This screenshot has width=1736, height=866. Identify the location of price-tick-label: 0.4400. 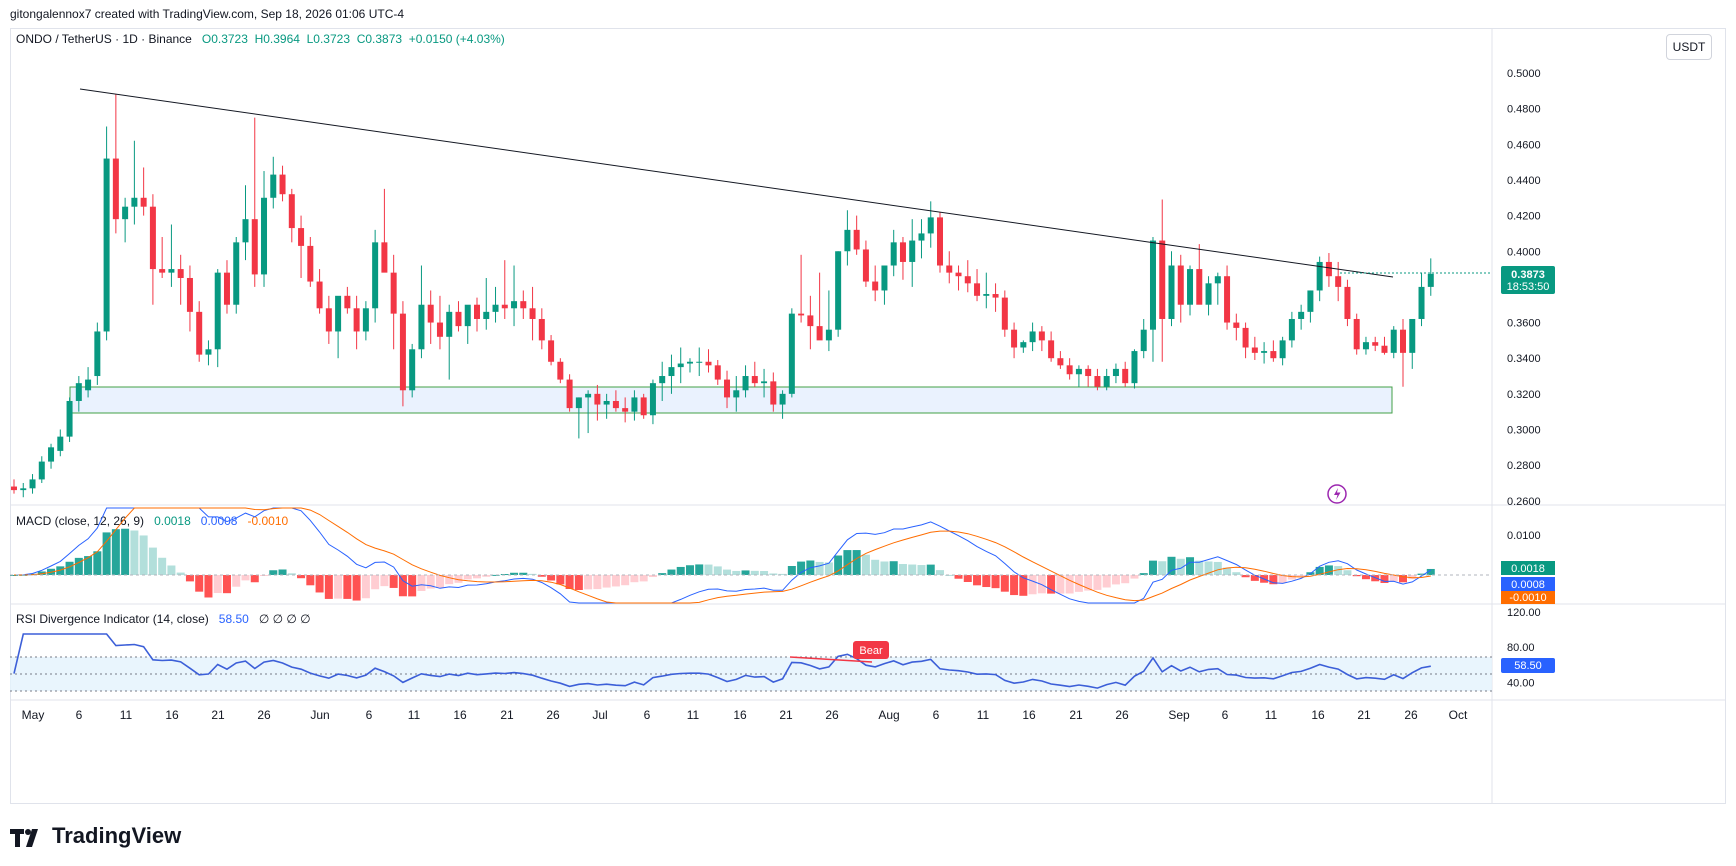
(1524, 181).